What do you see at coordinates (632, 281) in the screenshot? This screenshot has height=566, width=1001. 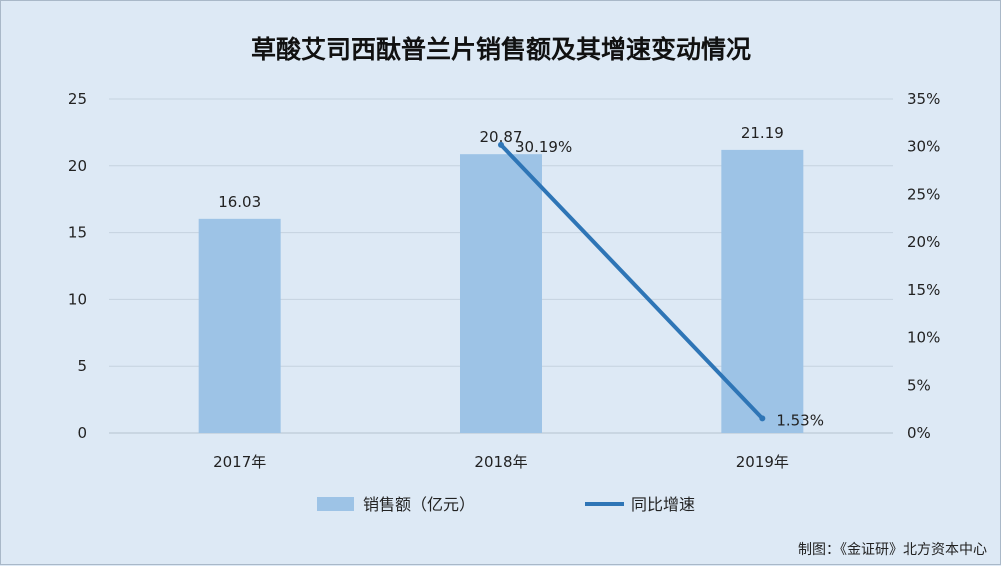 I see `growth-line` at bounding box center [632, 281].